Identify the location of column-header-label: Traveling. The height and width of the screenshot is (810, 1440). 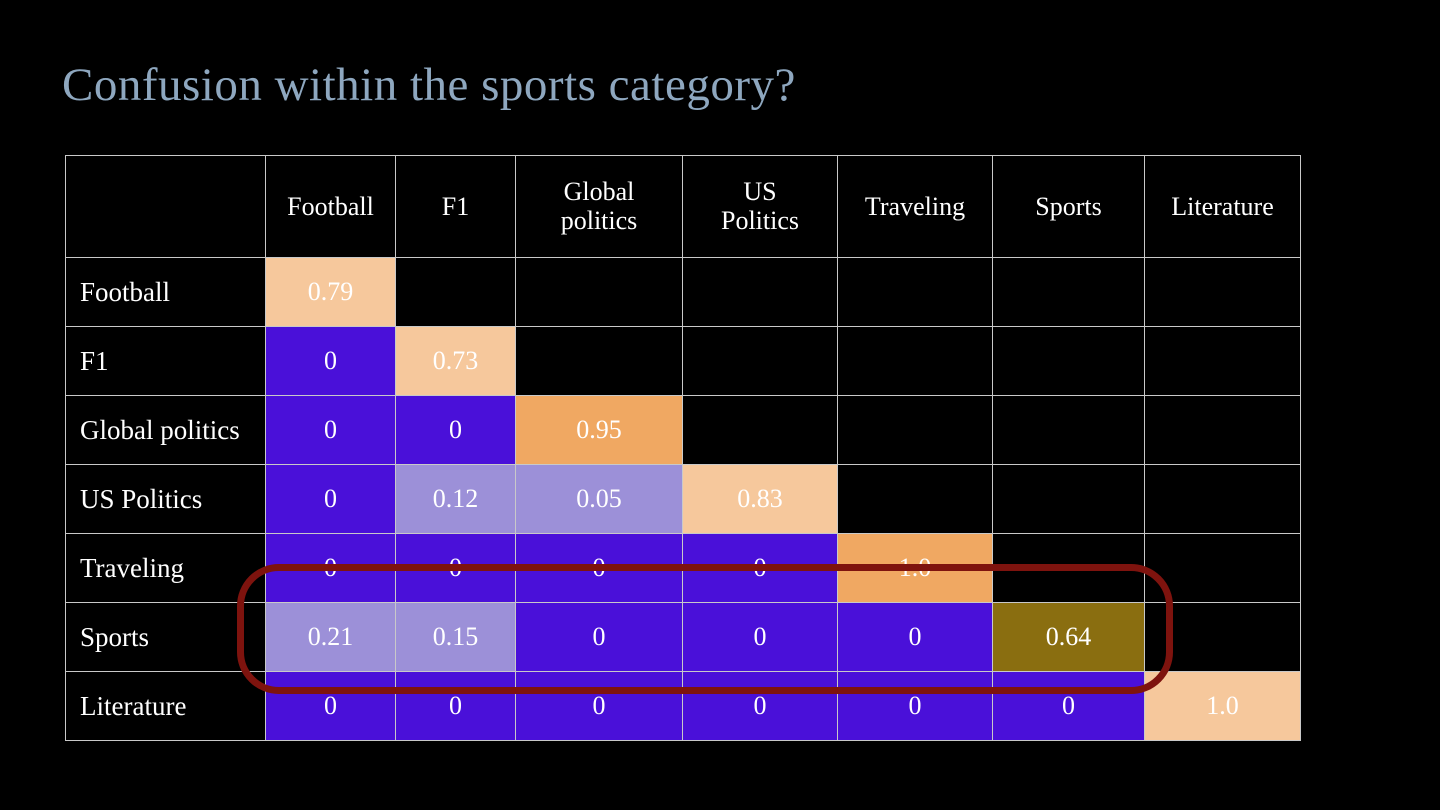
(915, 206).